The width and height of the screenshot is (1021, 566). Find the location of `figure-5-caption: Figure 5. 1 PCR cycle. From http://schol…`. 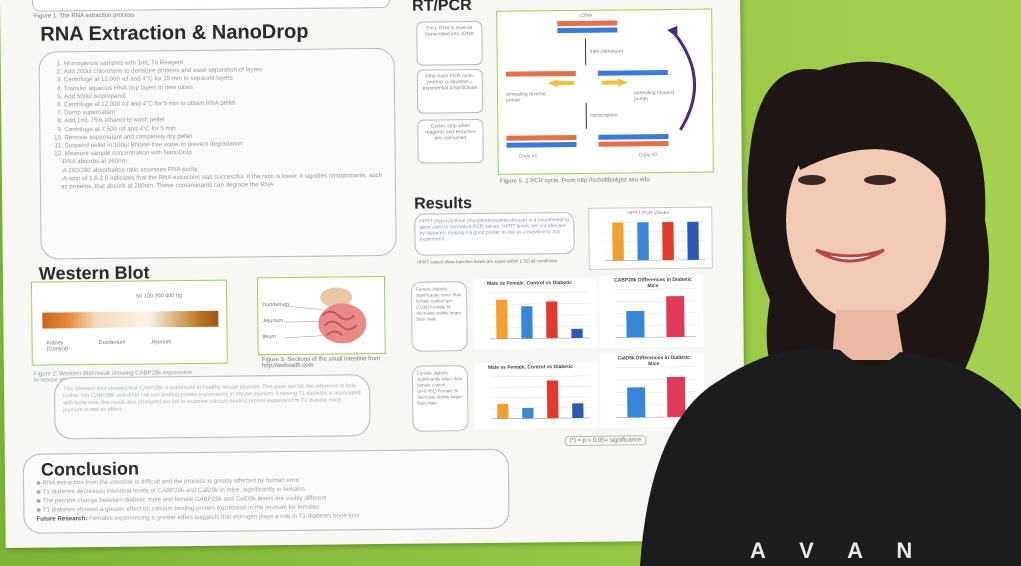

figure-5-caption: Figure 5. 1 PCR cycle. From http://schol… is located at coordinates (574, 181).